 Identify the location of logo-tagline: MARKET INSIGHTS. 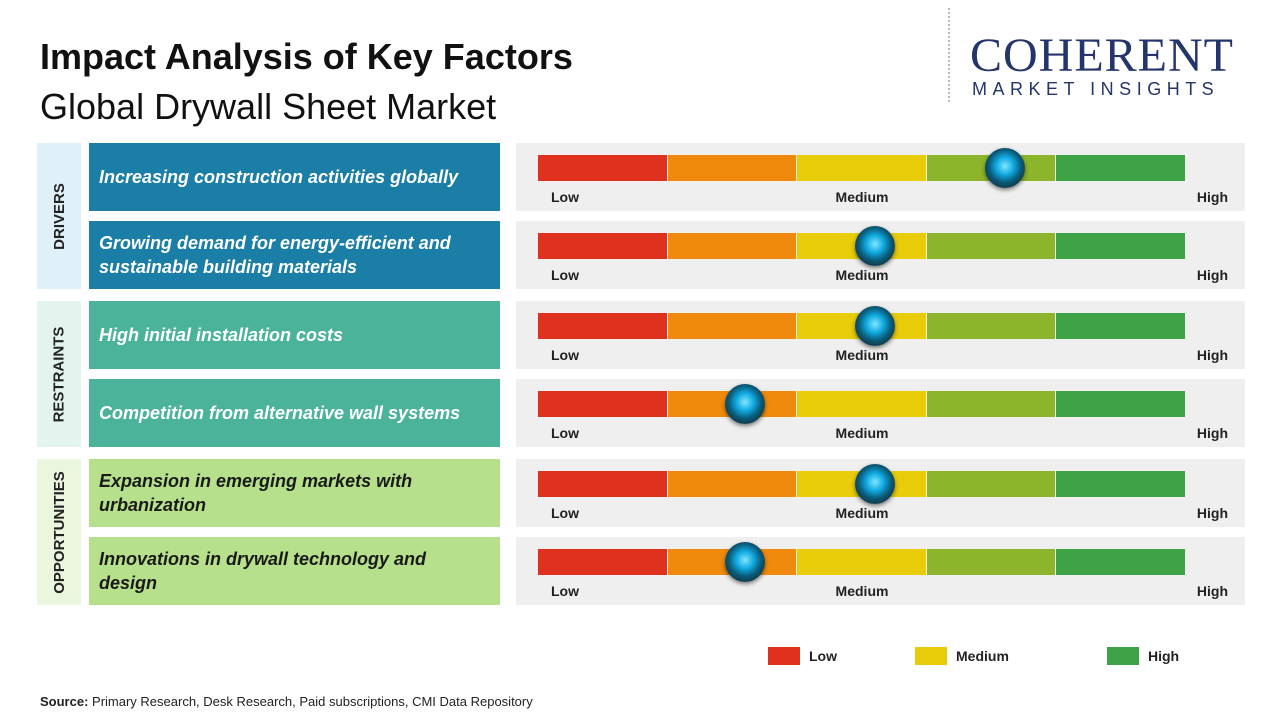
(1096, 89).